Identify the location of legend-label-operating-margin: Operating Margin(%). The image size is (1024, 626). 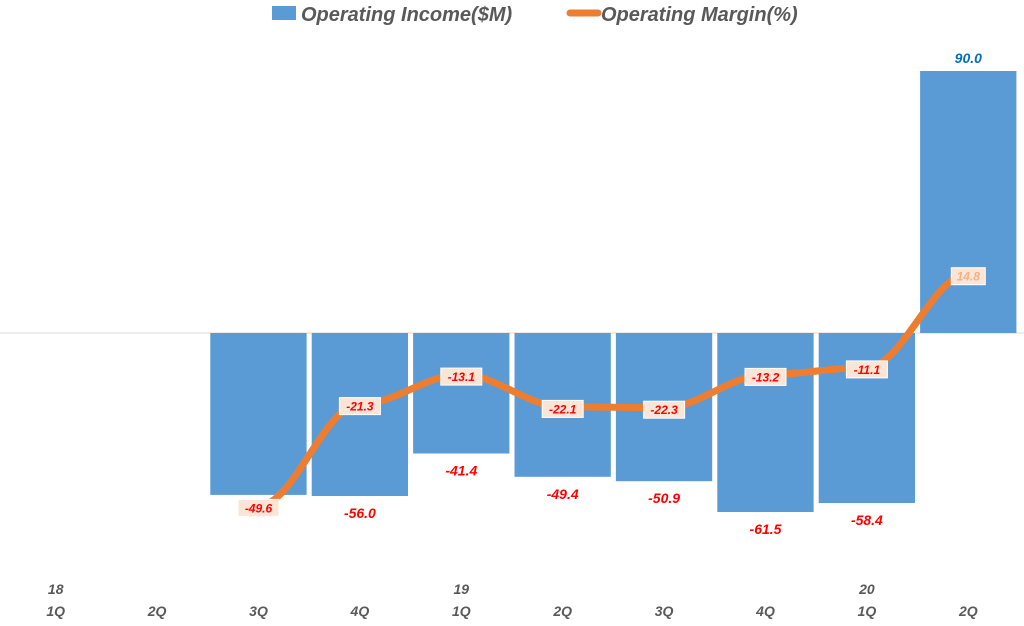
(699, 15).